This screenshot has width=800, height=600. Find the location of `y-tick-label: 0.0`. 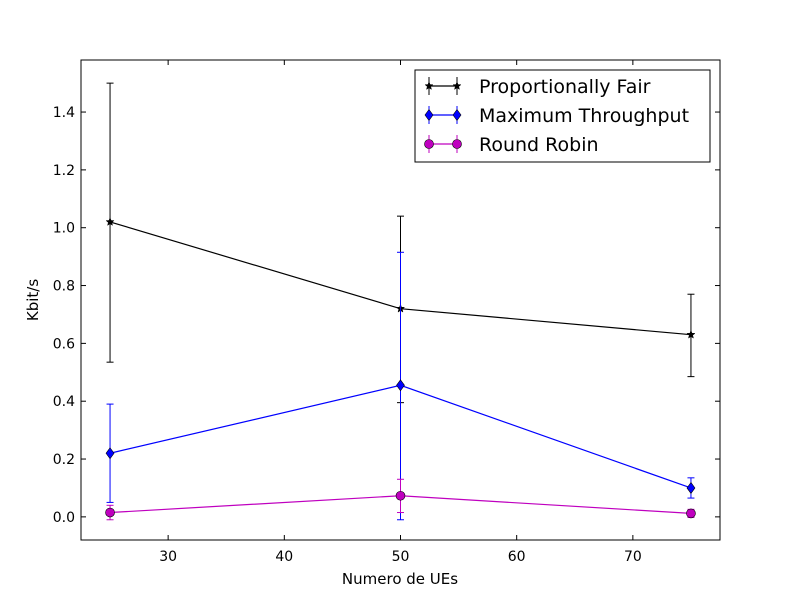

y-tick-label: 0.0 is located at coordinates (64, 518).